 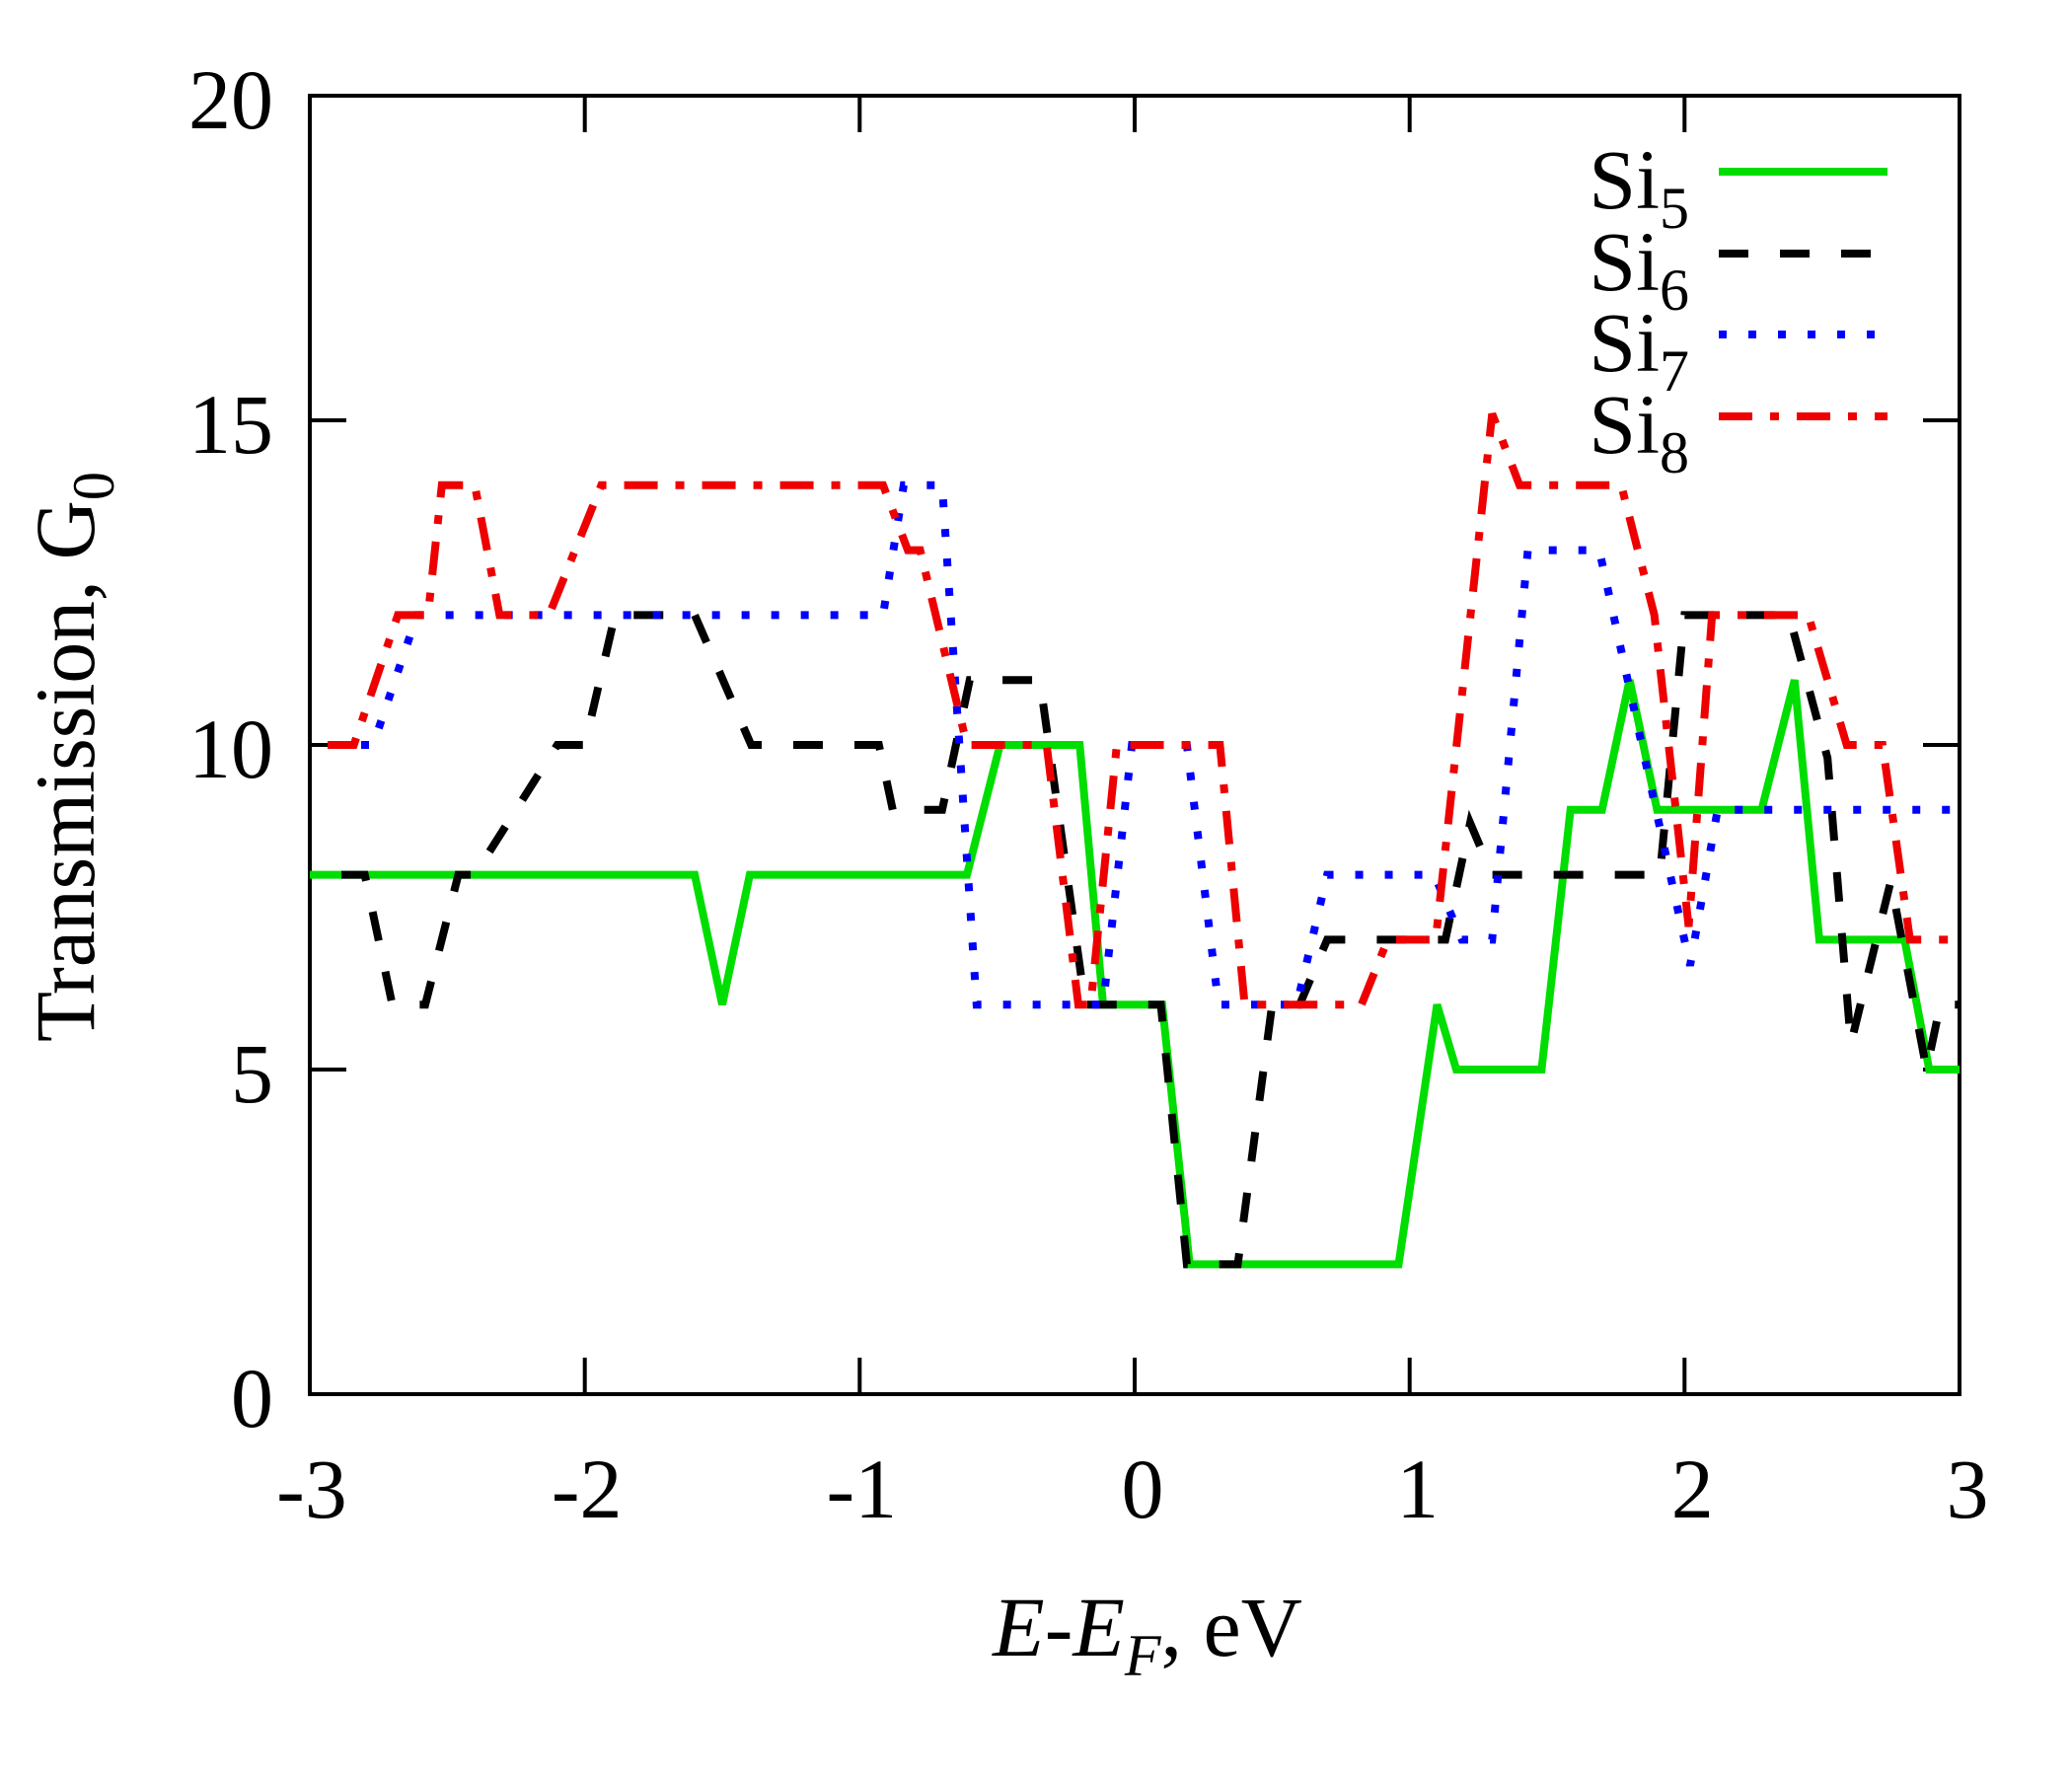 I want to click on svg-text: 1, so click(x=1417, y=1489).